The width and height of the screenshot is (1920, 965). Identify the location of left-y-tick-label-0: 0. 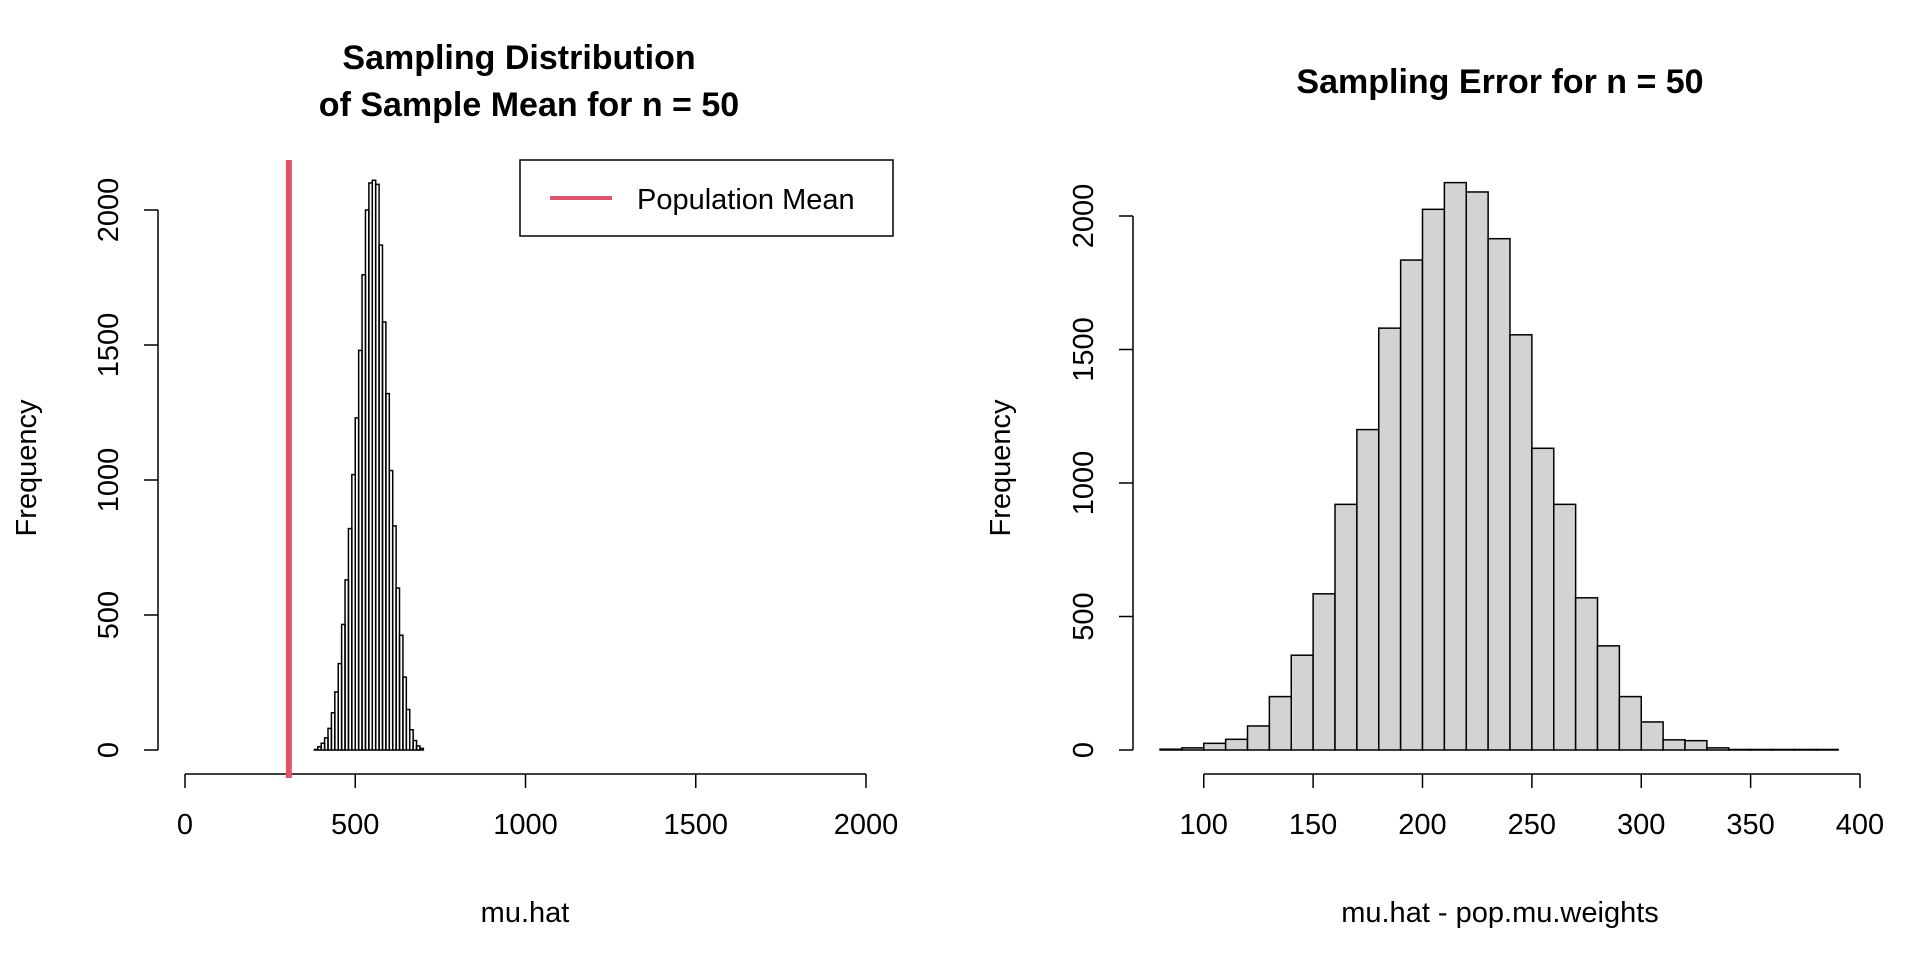
(109, 750).